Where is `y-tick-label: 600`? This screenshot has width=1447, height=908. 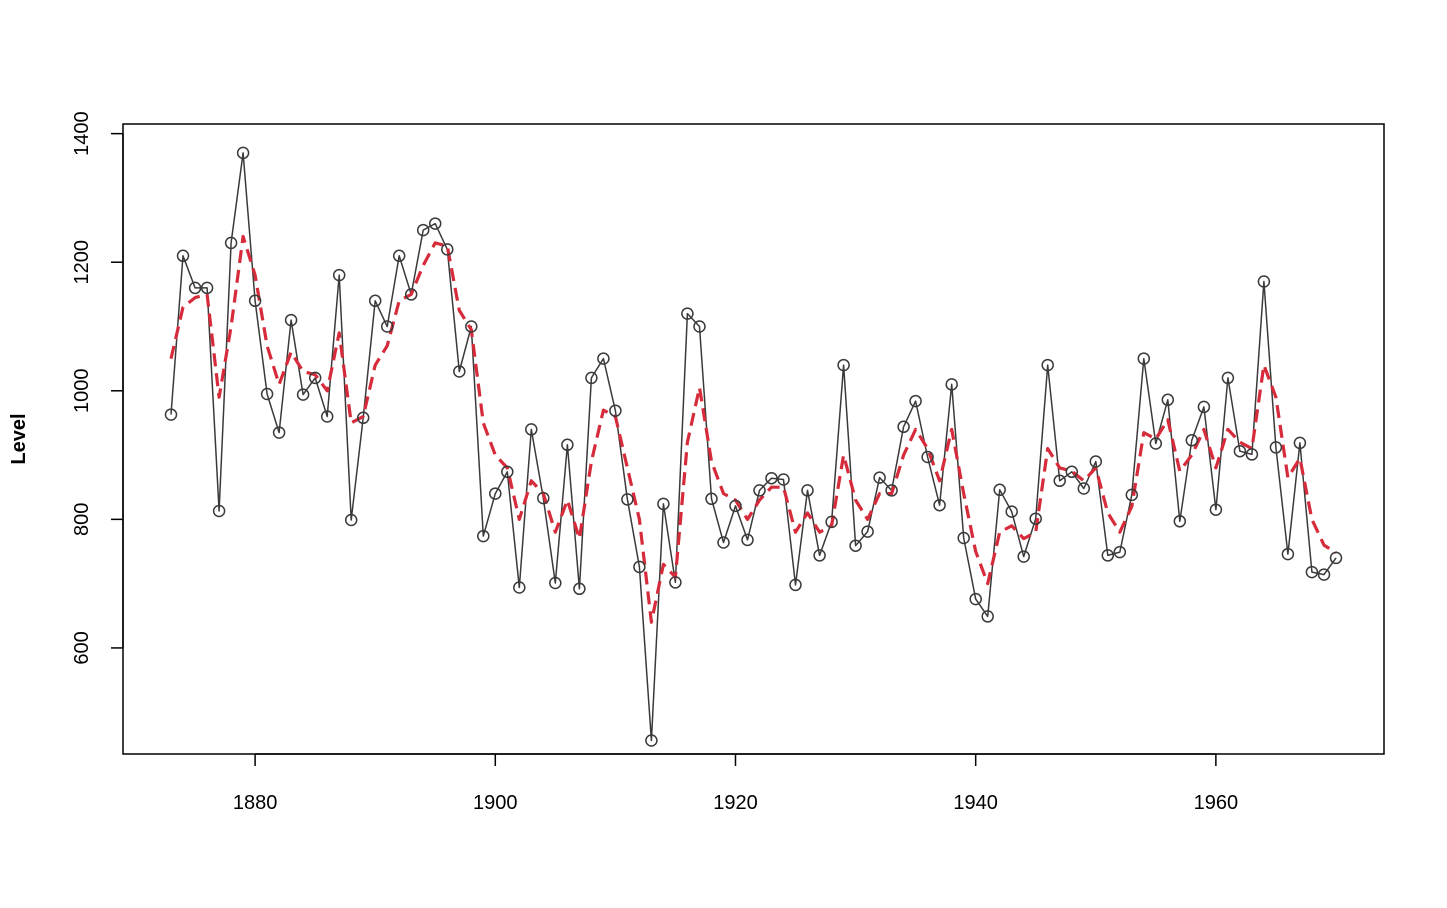
y-tick-label: 600 is located at coordinates (82, 647).